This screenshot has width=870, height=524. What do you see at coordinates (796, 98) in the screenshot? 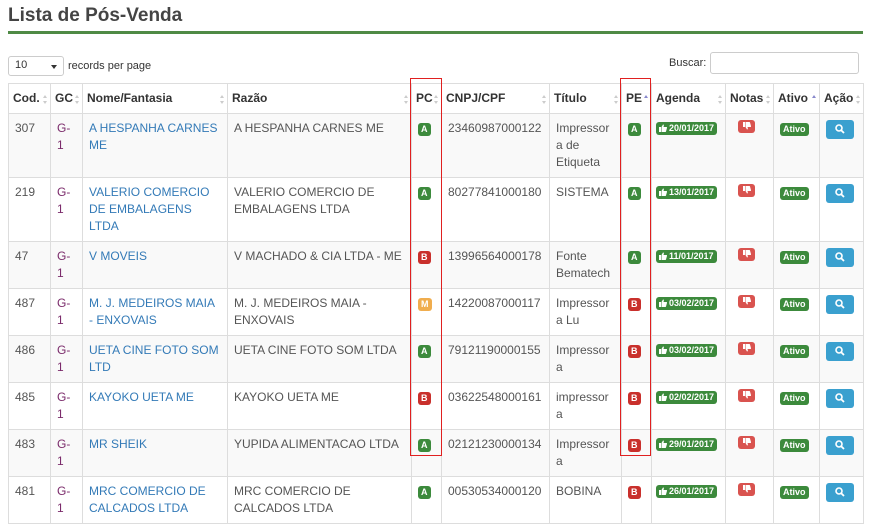
I see `column-header: Ativo` at bounding box center [796, 98].